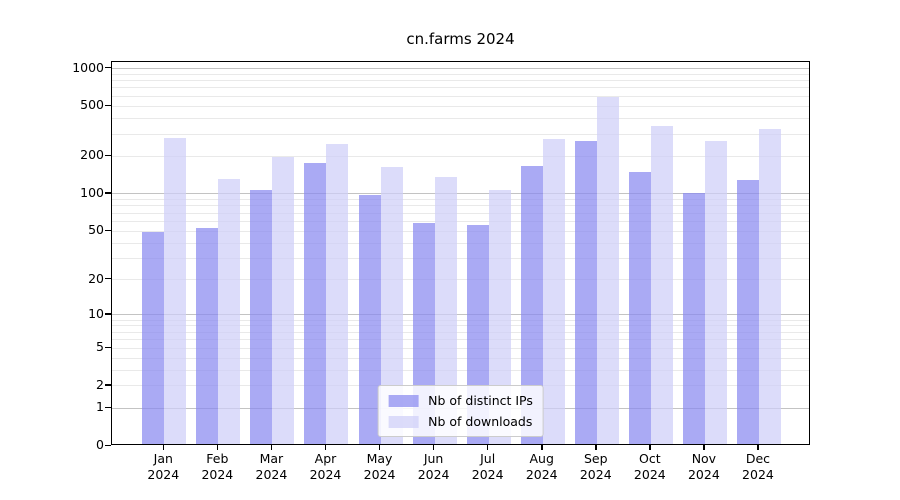  What do you see at coordinates (541, 466) in the screenshot?
I see `x-tick-label: Aug 2024` at bounding box center [541, 466].